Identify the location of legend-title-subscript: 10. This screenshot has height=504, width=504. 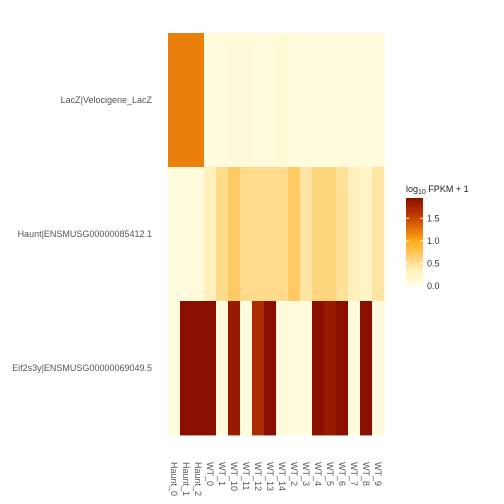
(422, 192).